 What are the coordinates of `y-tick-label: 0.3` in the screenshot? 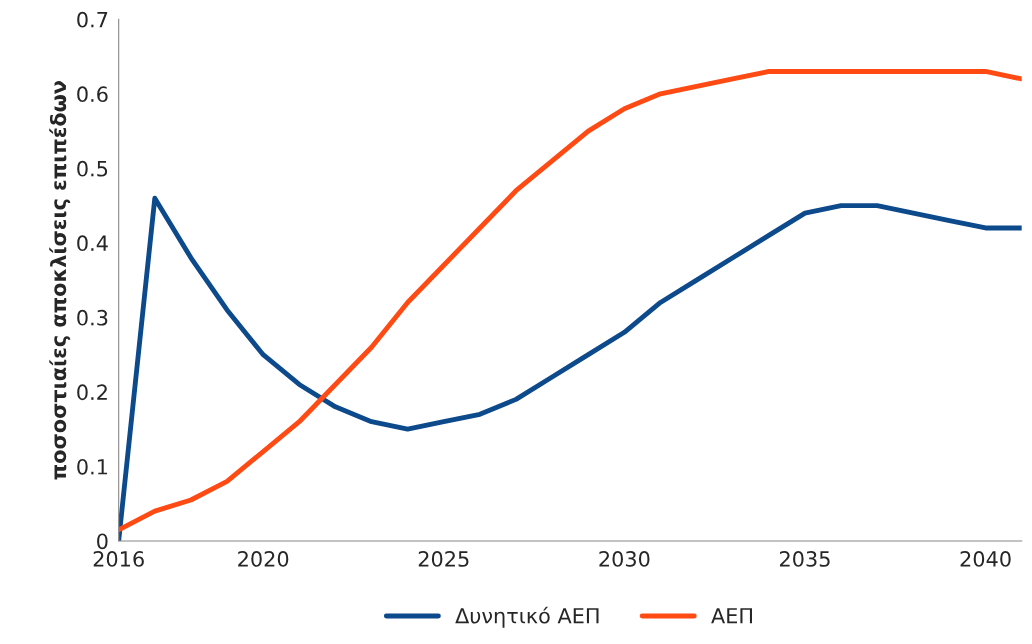 It's located at (92, 317).